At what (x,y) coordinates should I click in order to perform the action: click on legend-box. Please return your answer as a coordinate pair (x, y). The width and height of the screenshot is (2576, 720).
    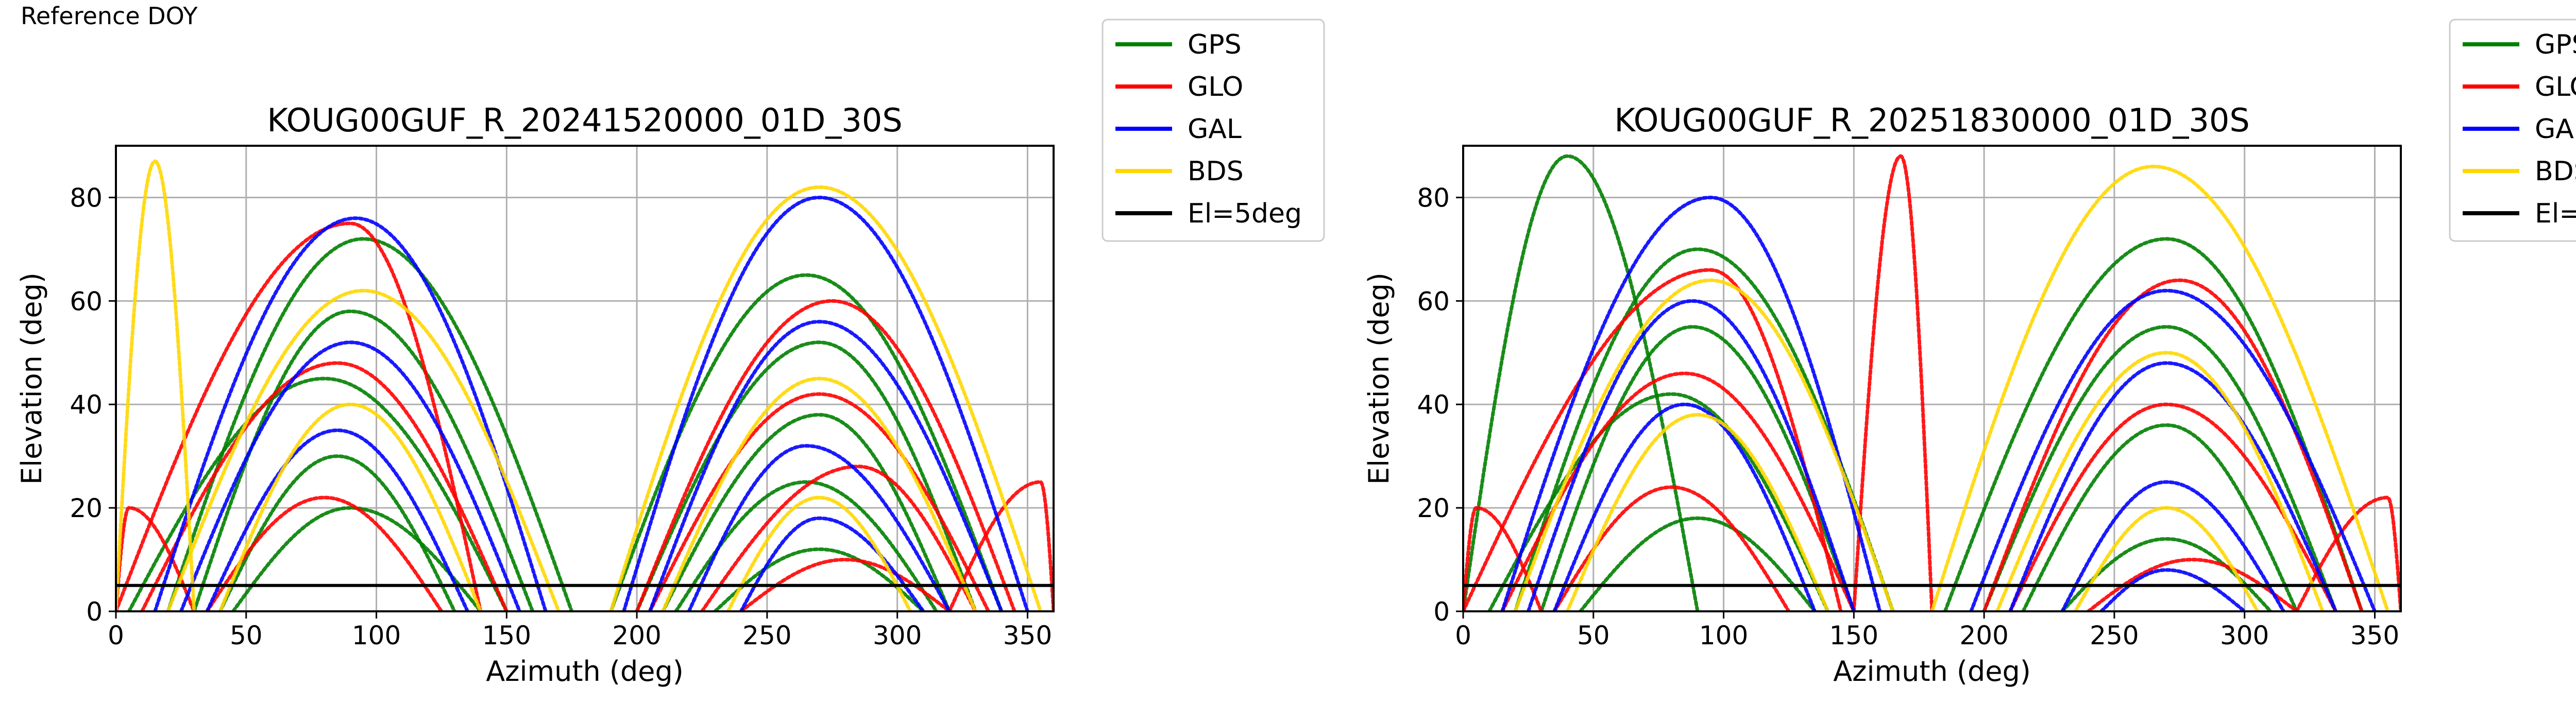
    Looking at the image, I should click on (1213, 130).